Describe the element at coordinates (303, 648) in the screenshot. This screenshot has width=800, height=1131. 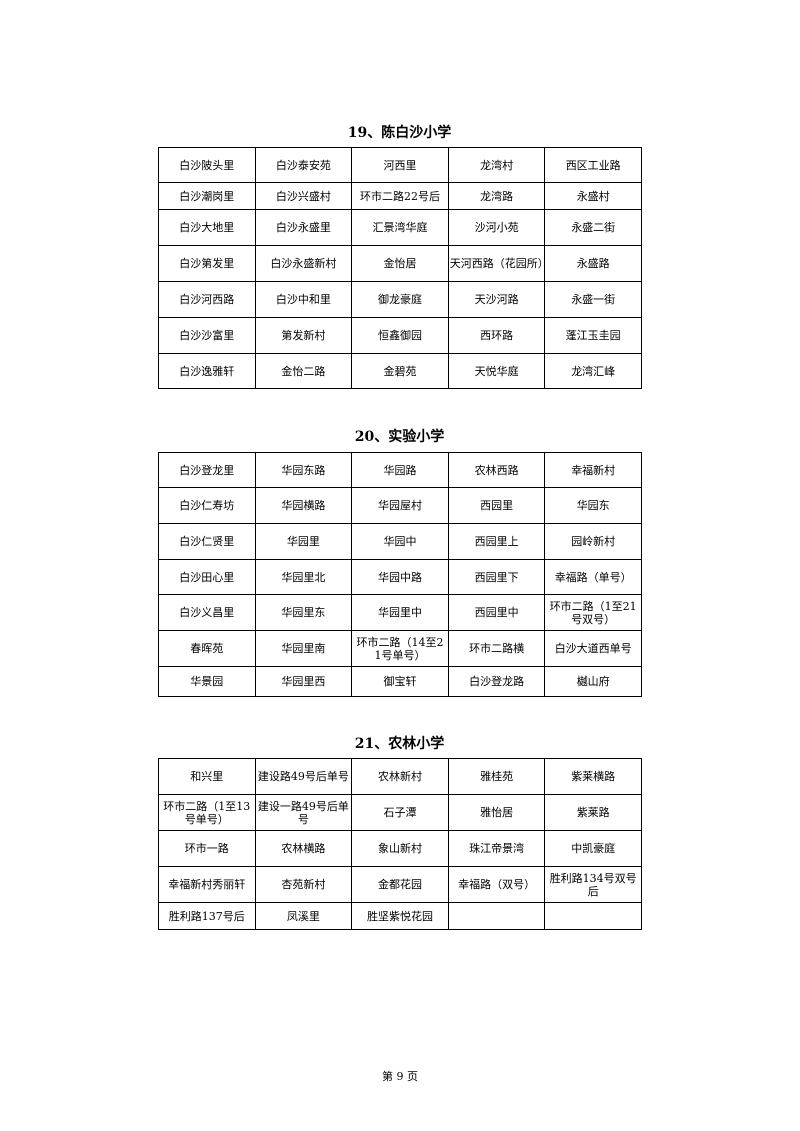
I see `table-cell: 华园里南` at that location.